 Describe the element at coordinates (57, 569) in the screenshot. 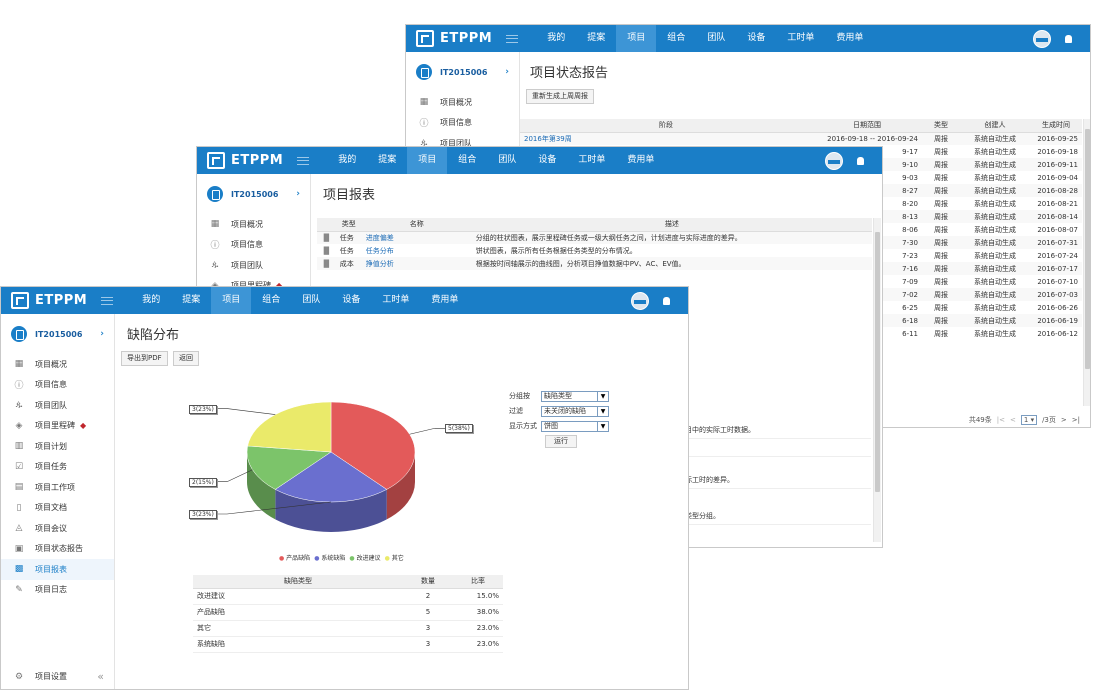

I see `sidebar-item: ▩ 项目报表` at that location.